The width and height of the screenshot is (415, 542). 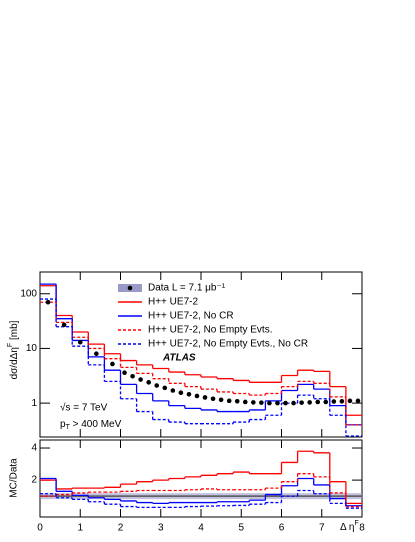 I want to click on cut-sub: T, so click(x=68, y=427).